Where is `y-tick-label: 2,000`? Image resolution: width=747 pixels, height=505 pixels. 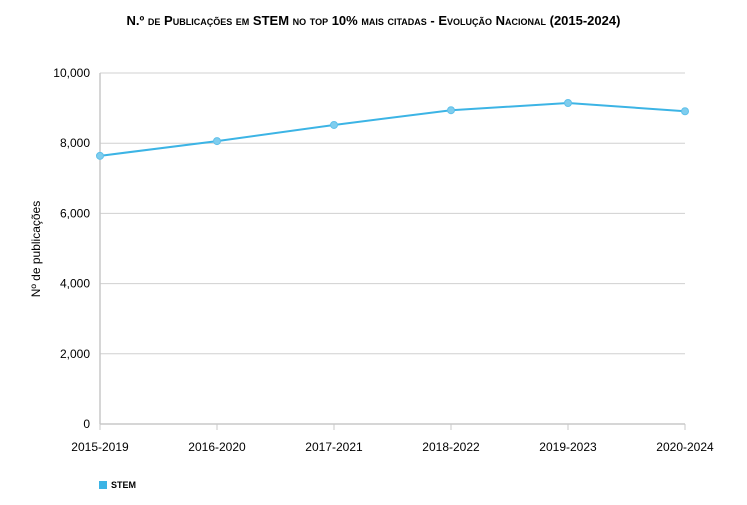
y-tick-label: 2,000 is located at coordinates (75, 354).